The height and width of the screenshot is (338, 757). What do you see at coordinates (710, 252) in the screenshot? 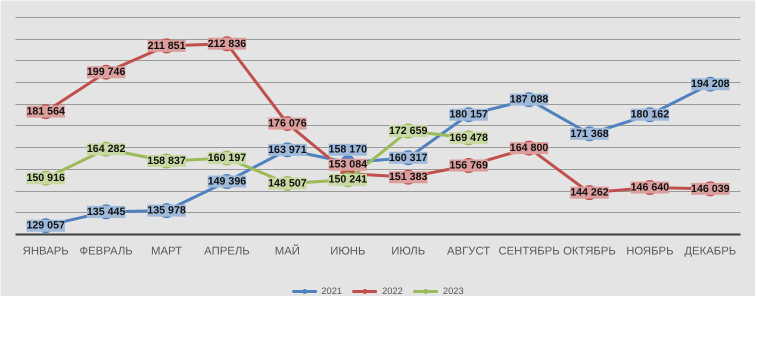
I see `x-tick-label: ДЕКАБРЬ` at bounding box center [710, 252].